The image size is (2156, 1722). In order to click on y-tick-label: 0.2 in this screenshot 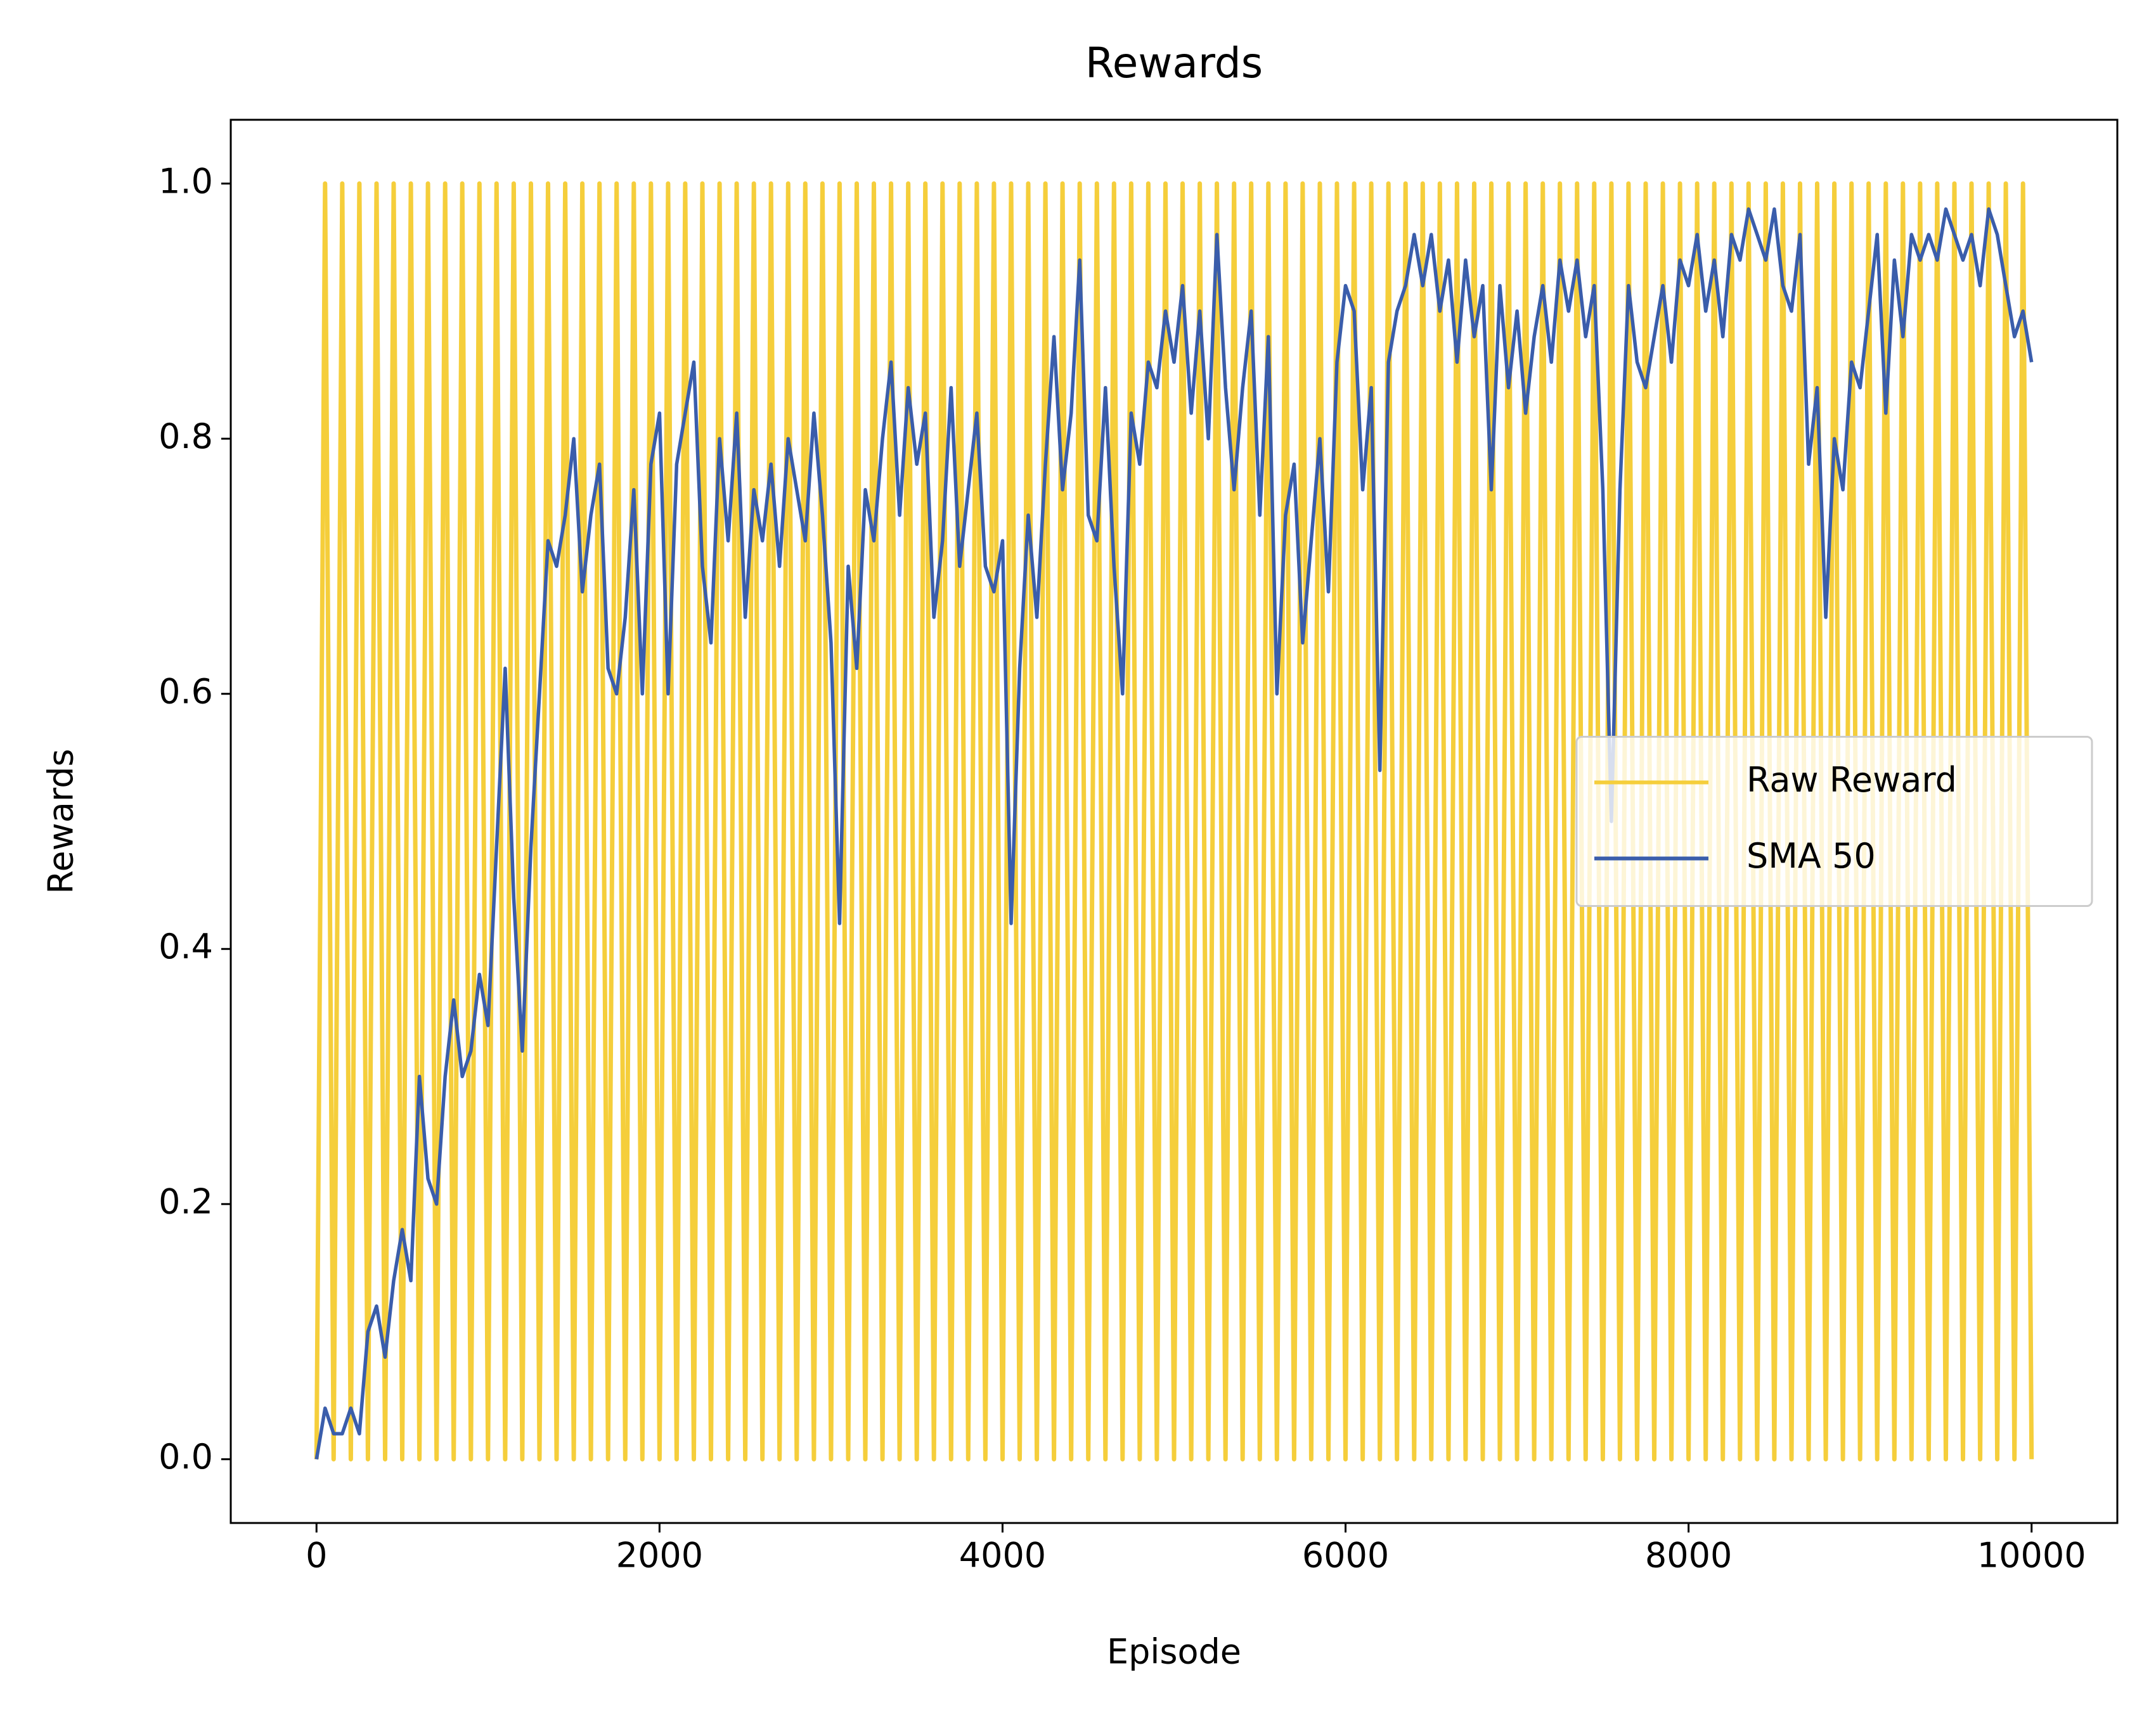, I will do `click(186, 1201)`.